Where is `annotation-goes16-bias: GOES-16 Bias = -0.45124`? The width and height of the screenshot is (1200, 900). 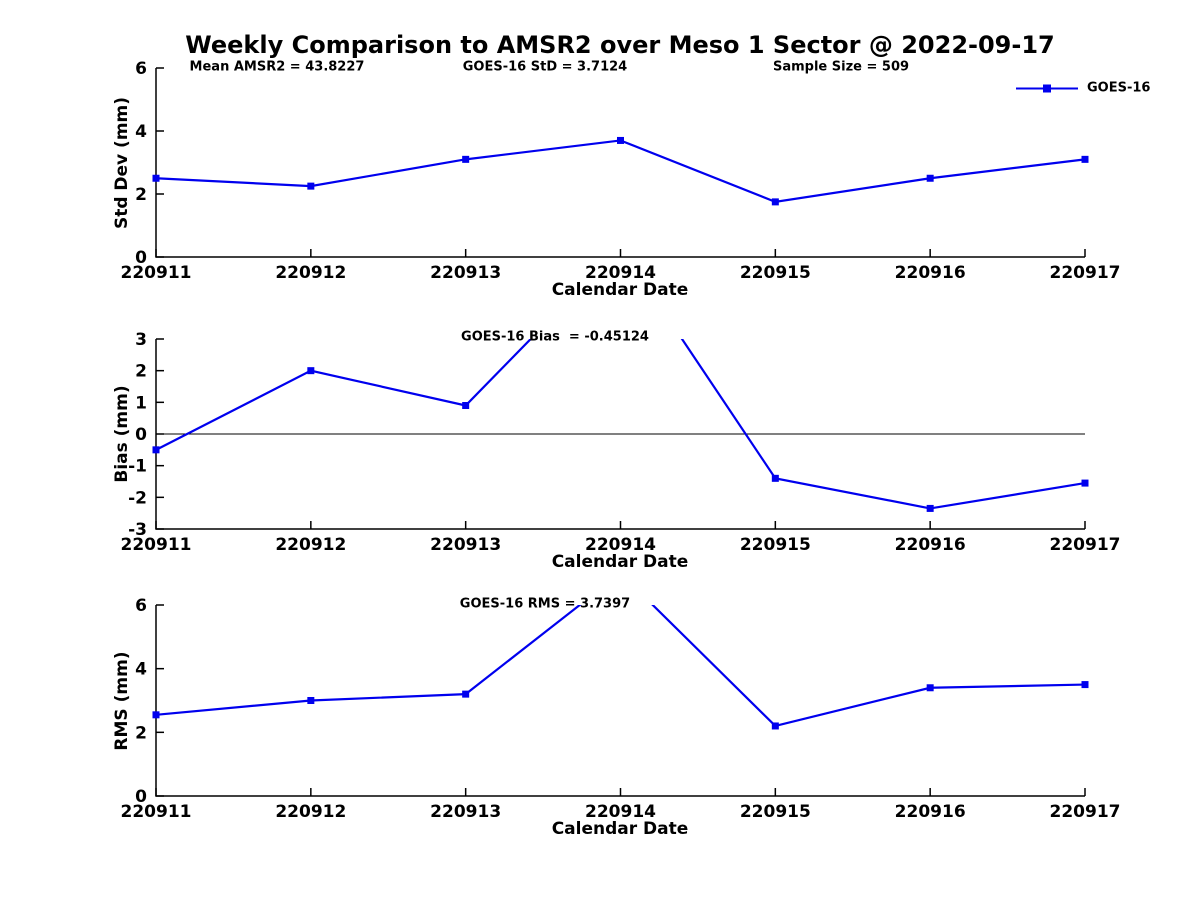
annotation-goes16-bias: GOES-16 Bias = -0.45124 is located at coordinates (555, 337).